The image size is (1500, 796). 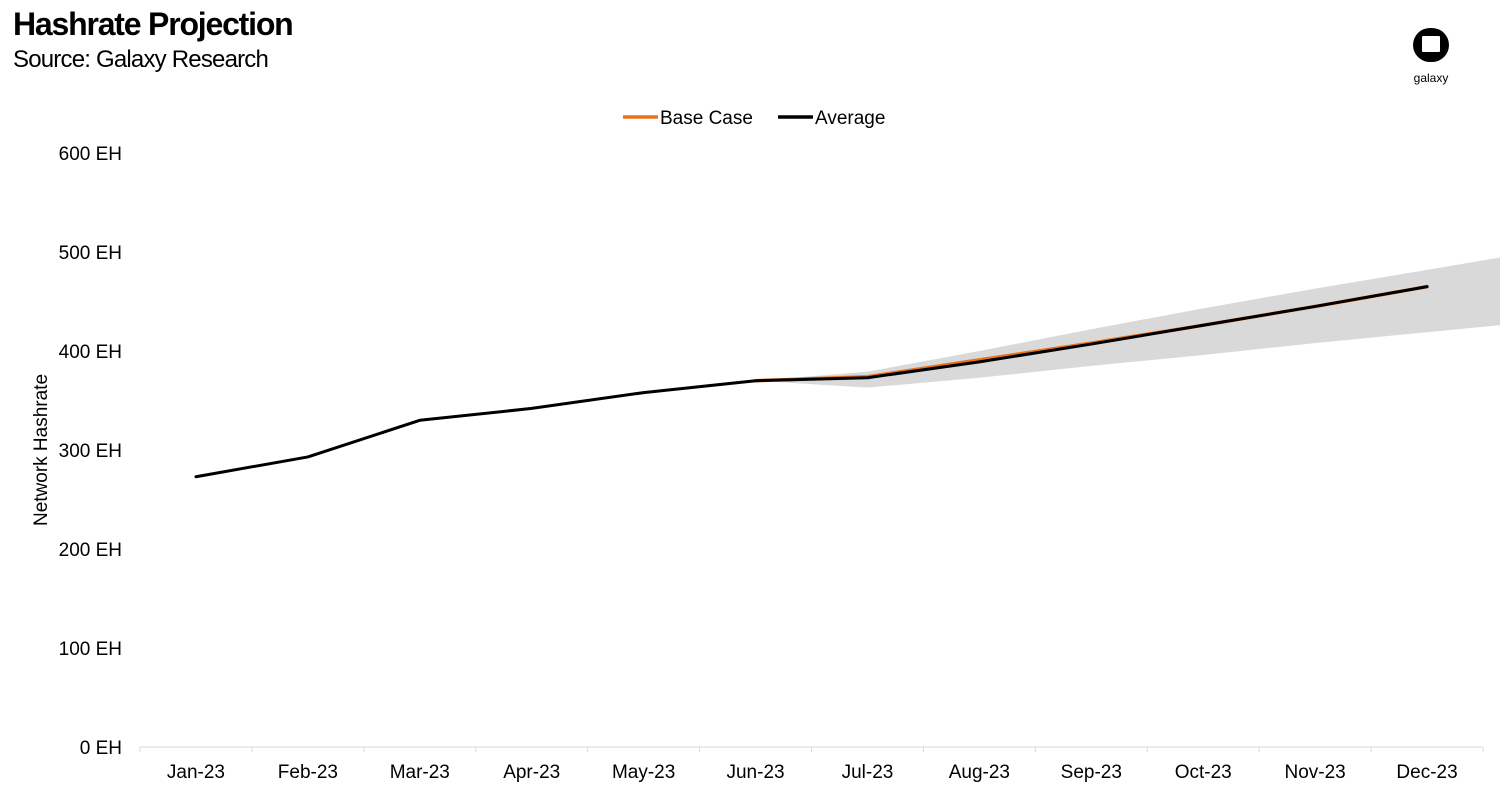 What do you see at coordinates (1315, 772) in the screenshot?
I see `x-tick-label: Nov-23` at bounding box center [1315, 772].